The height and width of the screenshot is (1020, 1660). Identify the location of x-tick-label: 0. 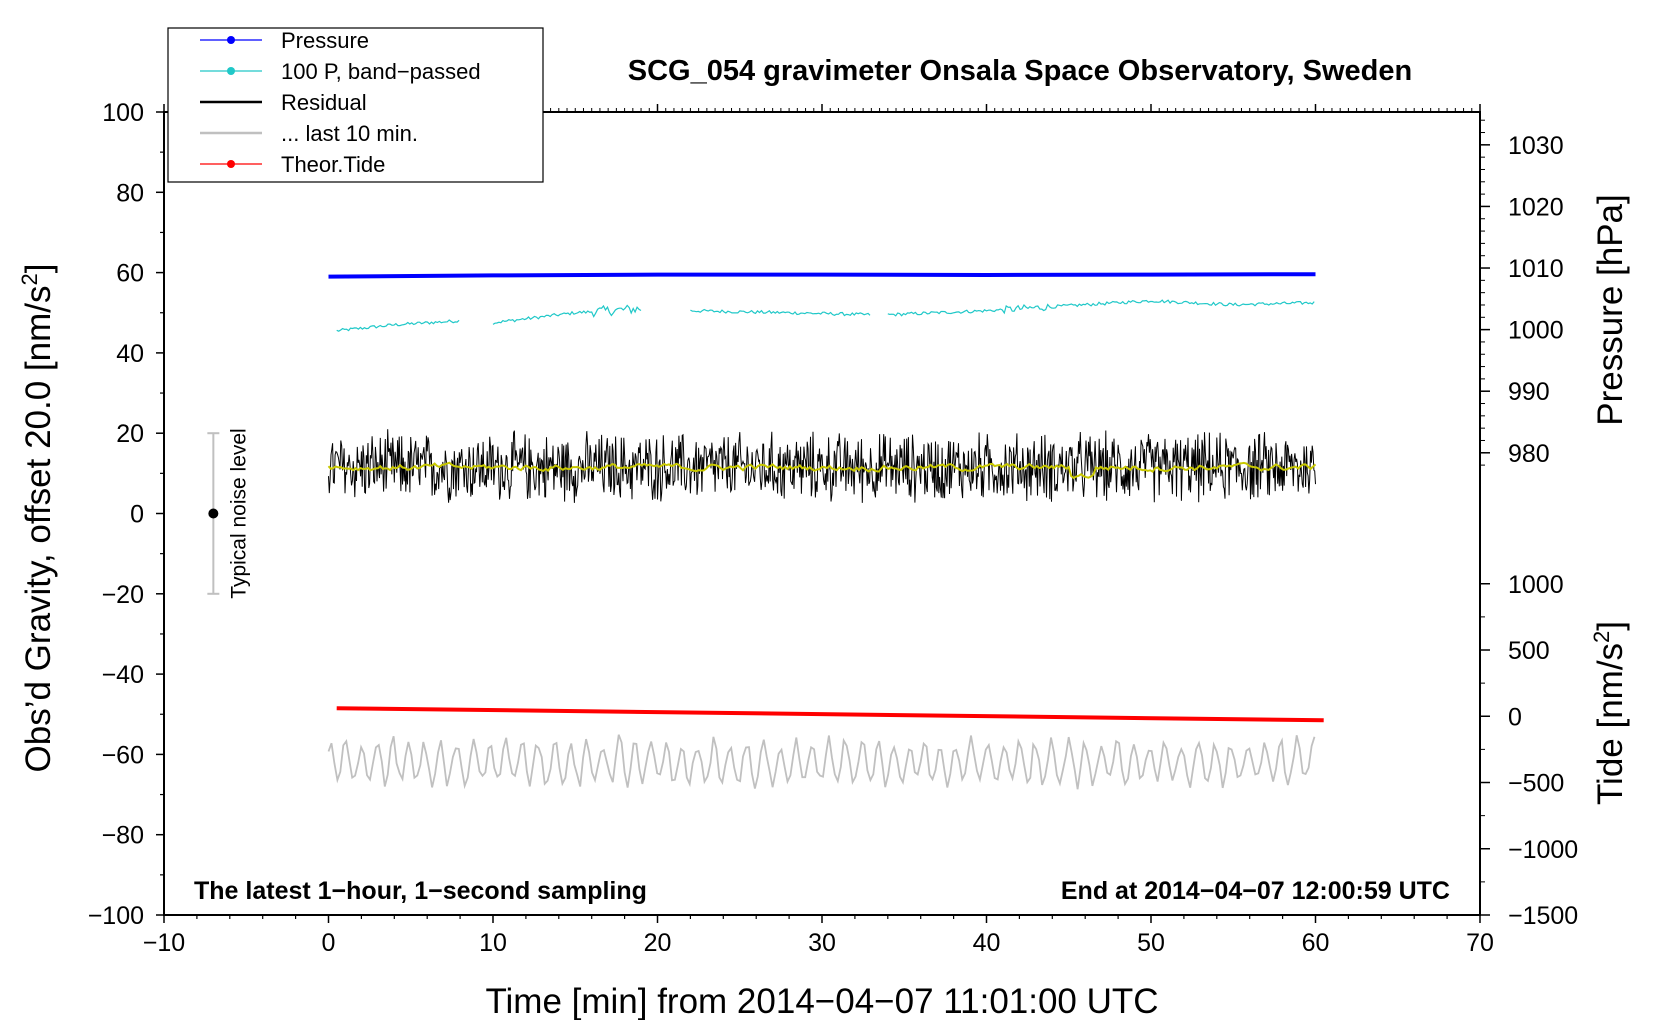
(329, 943).